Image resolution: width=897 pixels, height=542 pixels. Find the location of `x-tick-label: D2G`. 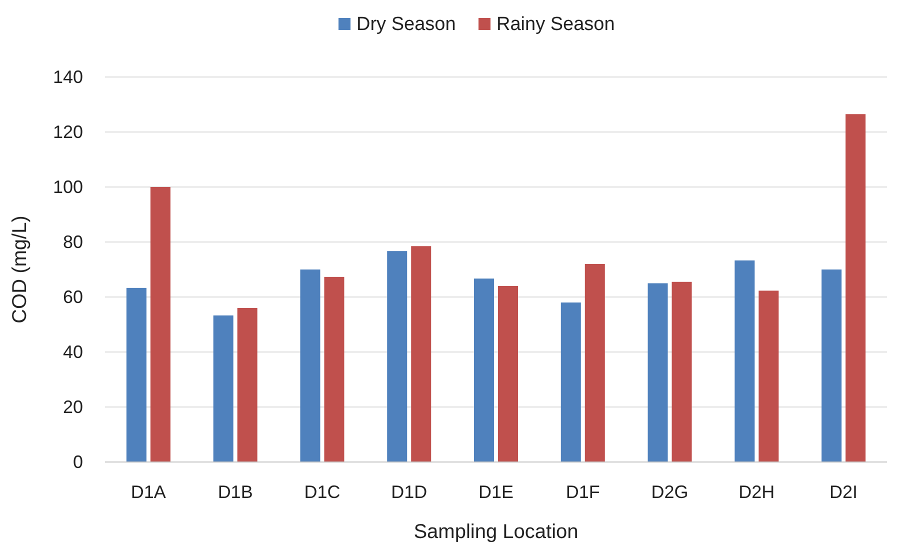

x-tick-label: D2G is located at coordinates (669, 492).